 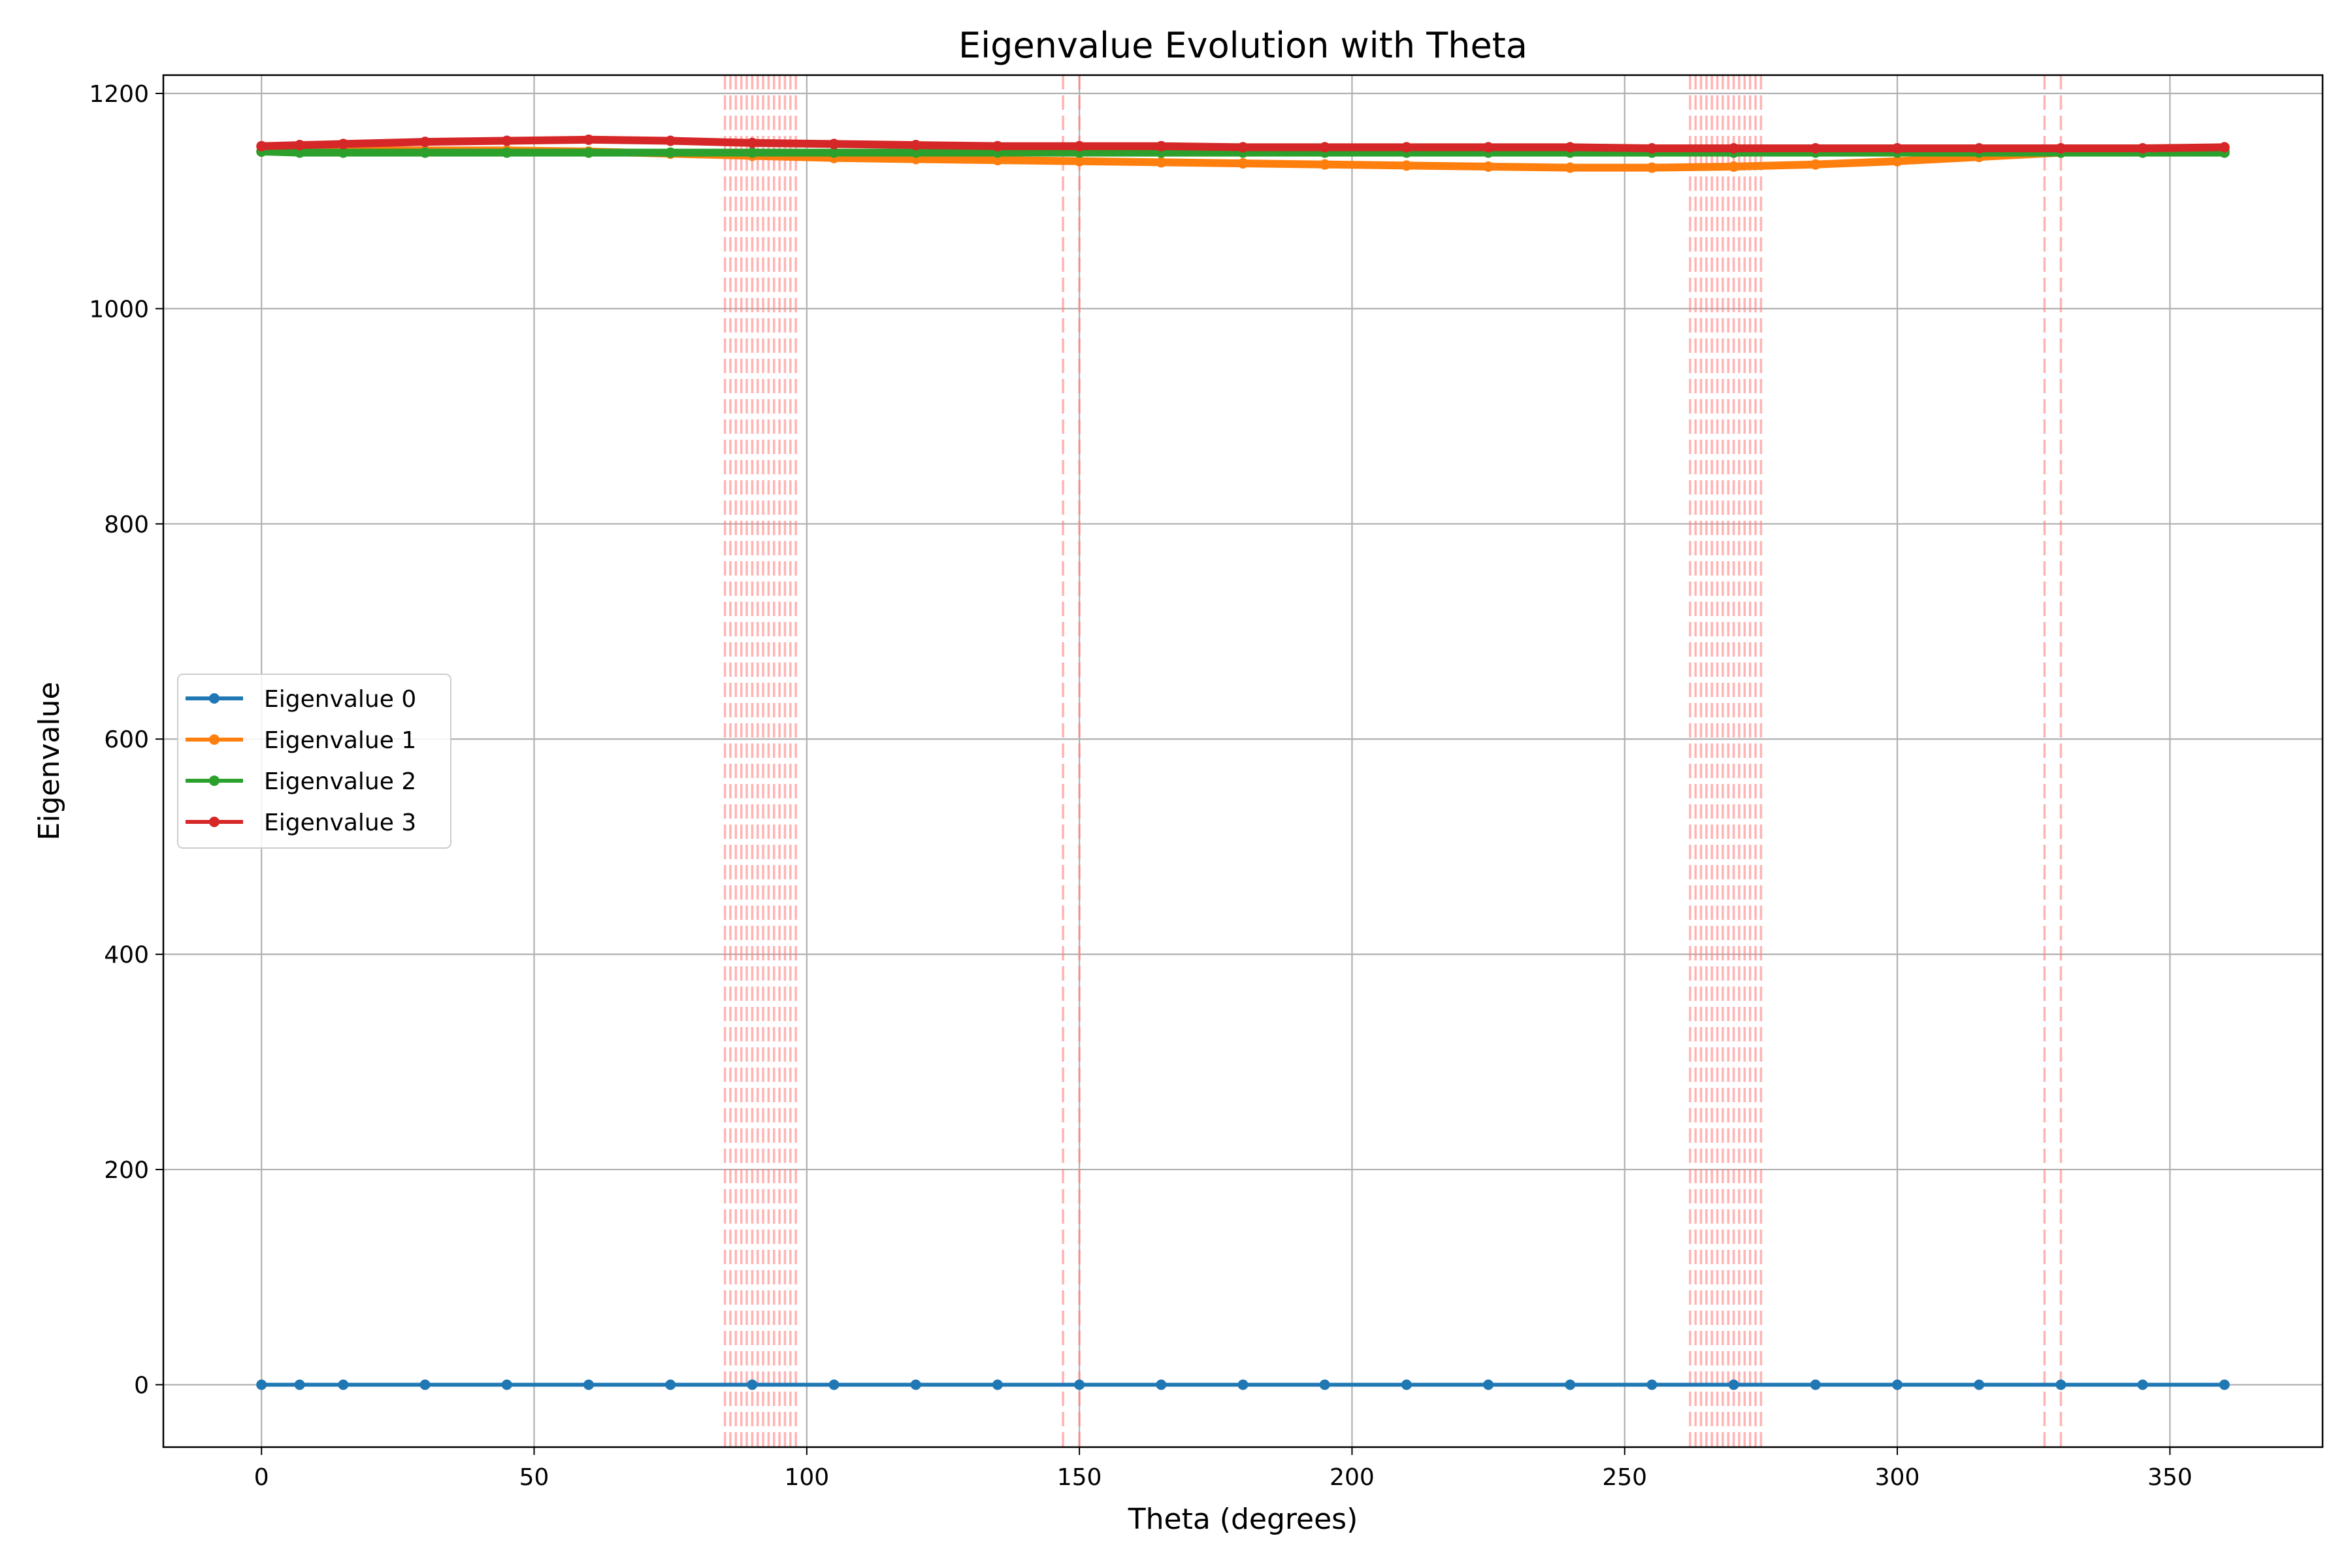 What do you see at coordinates (1242, 45) in the screenshot?
I see `chart-title: Eigenvalue Evolution with Theta` at bounding box center [1242, 45].